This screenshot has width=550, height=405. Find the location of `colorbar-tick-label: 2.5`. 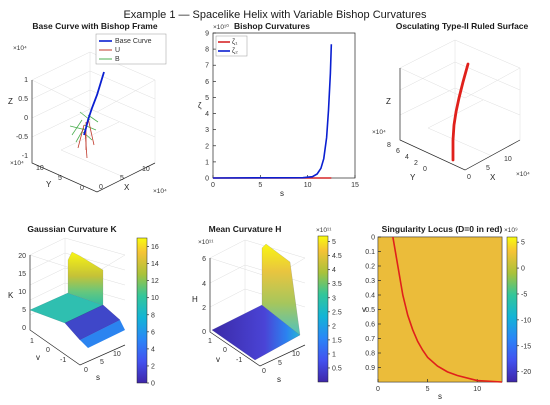

colorbar-tick-label: 2.5 is located at coordinates (337, 312).